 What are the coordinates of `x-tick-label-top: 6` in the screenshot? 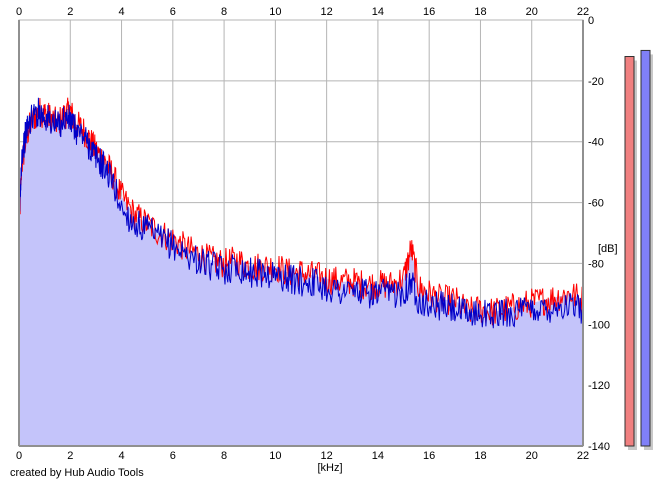 It's located at (173, 12).